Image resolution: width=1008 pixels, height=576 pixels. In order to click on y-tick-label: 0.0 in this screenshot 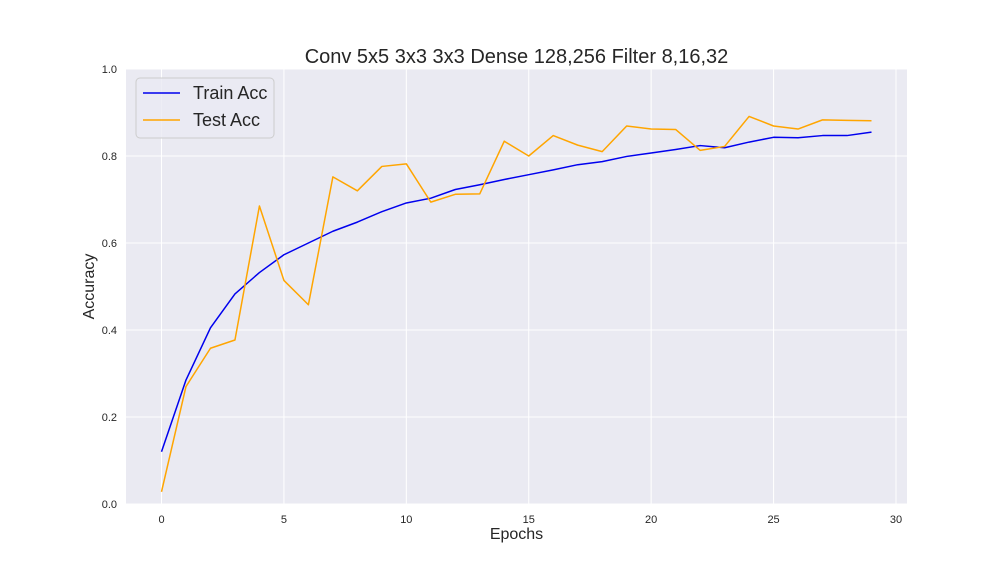, I will do `click(109, 505)`.